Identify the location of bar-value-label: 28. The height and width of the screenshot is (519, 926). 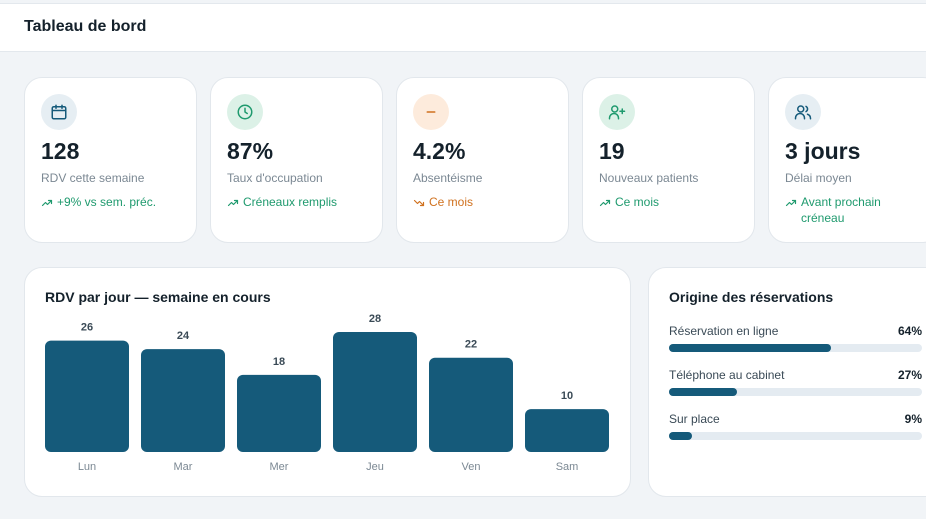
(375, 319).